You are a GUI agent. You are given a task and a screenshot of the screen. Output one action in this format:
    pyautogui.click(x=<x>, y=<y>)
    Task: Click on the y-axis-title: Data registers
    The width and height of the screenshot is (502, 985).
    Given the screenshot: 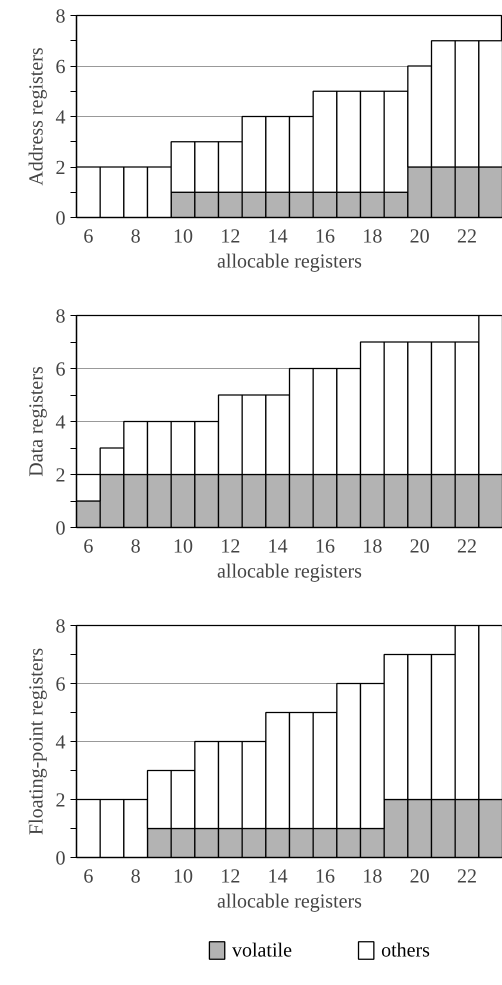 What is the action you would take?
    pyautogui.click(x=37, y=421)
    